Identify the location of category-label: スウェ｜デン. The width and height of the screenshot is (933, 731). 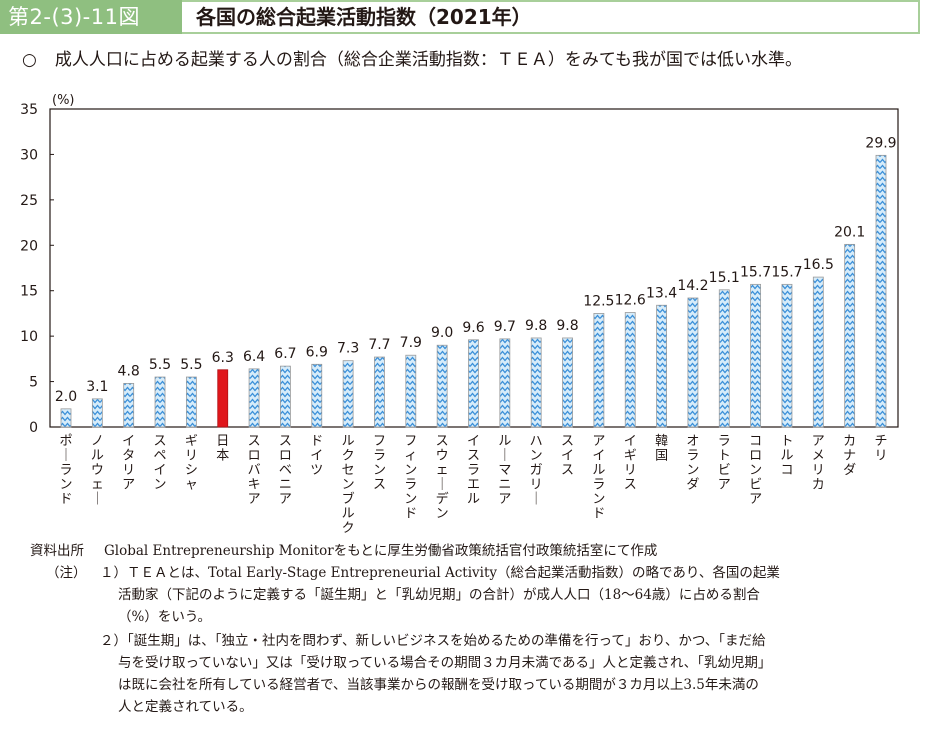
(442, 478).